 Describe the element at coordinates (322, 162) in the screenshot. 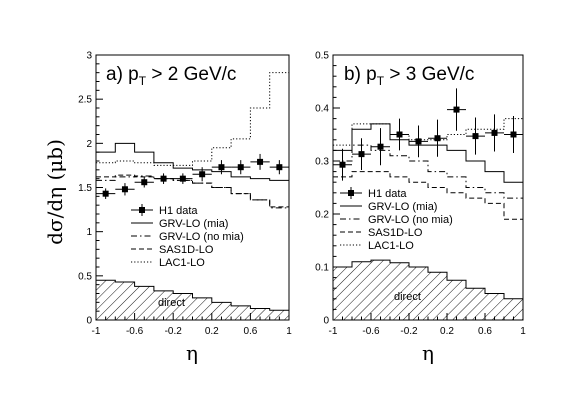

I see `y-tick-label: 0.3` at that location.